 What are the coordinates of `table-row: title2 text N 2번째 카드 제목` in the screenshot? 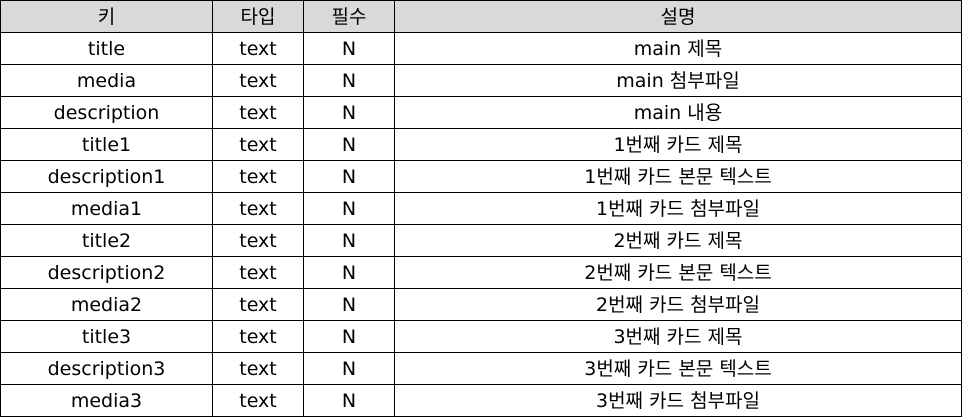 It's located at (481, 240).